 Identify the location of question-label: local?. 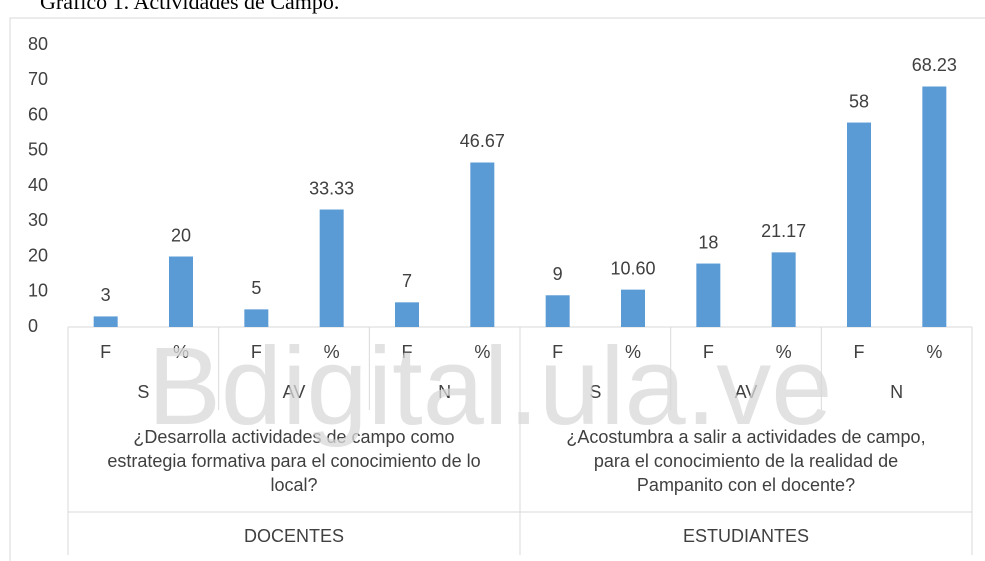
(293, 485).